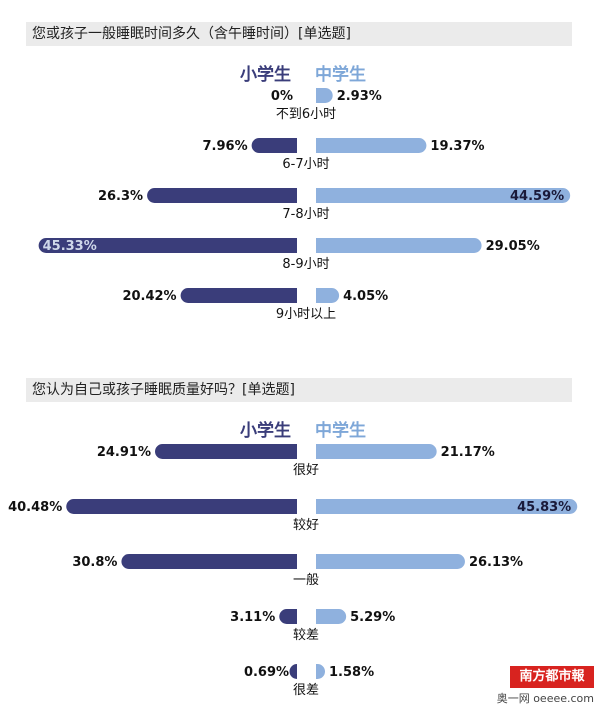  What do you see at coordinates (299, 390) in the screenshot?
I see `chart2-title: 您认为自己或孩子睡眠质量好吗？[单选题]` at bounding box center [299, 390].